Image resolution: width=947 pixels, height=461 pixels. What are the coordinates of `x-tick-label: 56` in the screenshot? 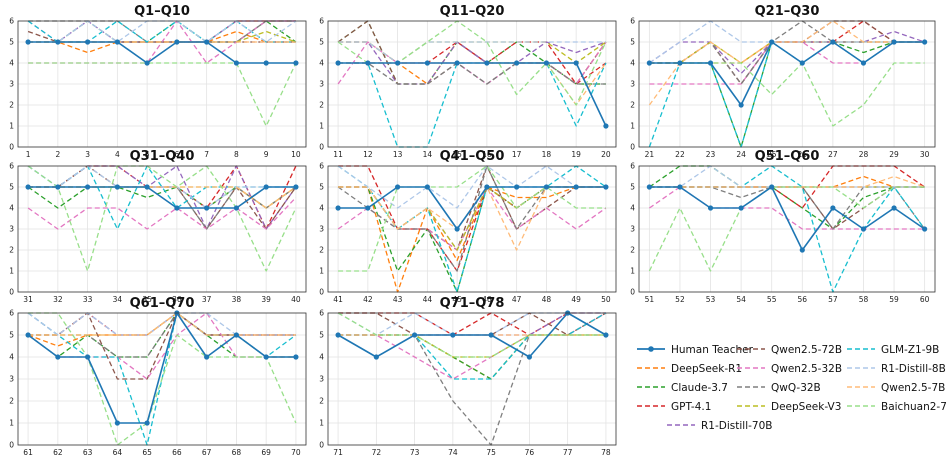 It's located at (803, 299).